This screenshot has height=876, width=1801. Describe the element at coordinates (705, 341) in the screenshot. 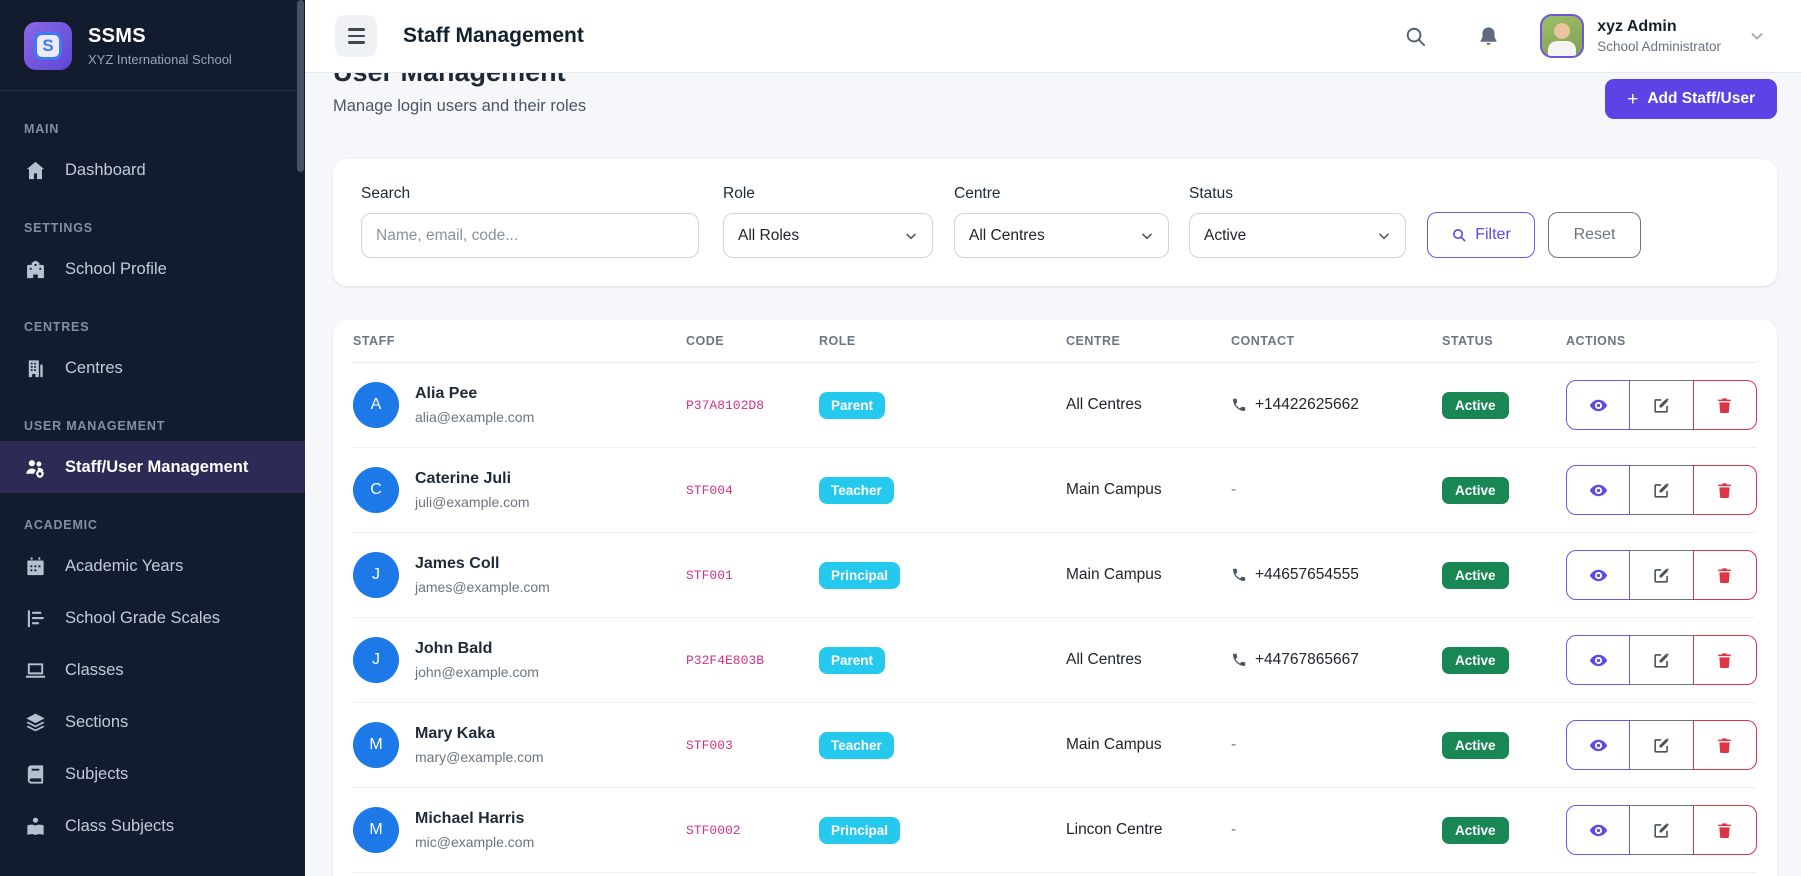

I see `column-header-code: CODE` at that location.